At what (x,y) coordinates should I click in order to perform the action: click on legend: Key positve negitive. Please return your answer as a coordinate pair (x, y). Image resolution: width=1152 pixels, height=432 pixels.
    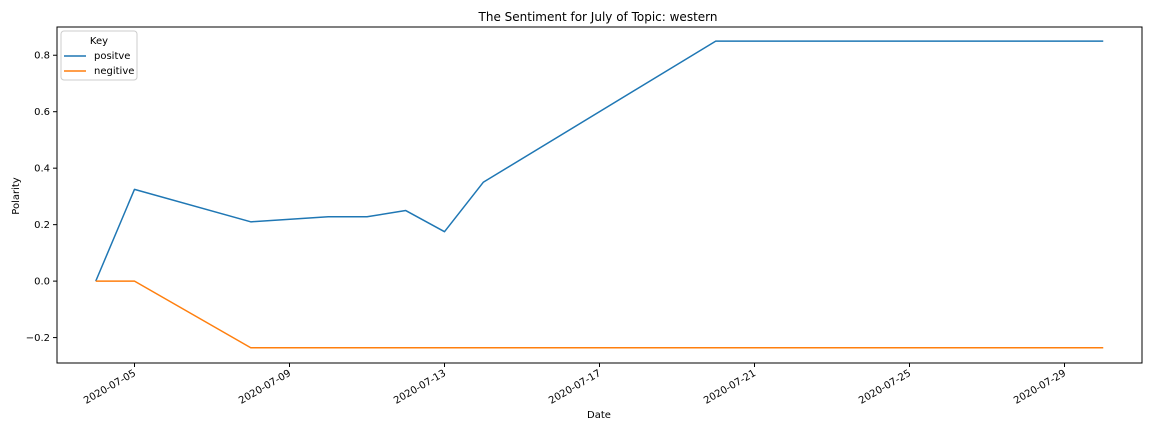
    Looking at the image, I should click on (99, 55).